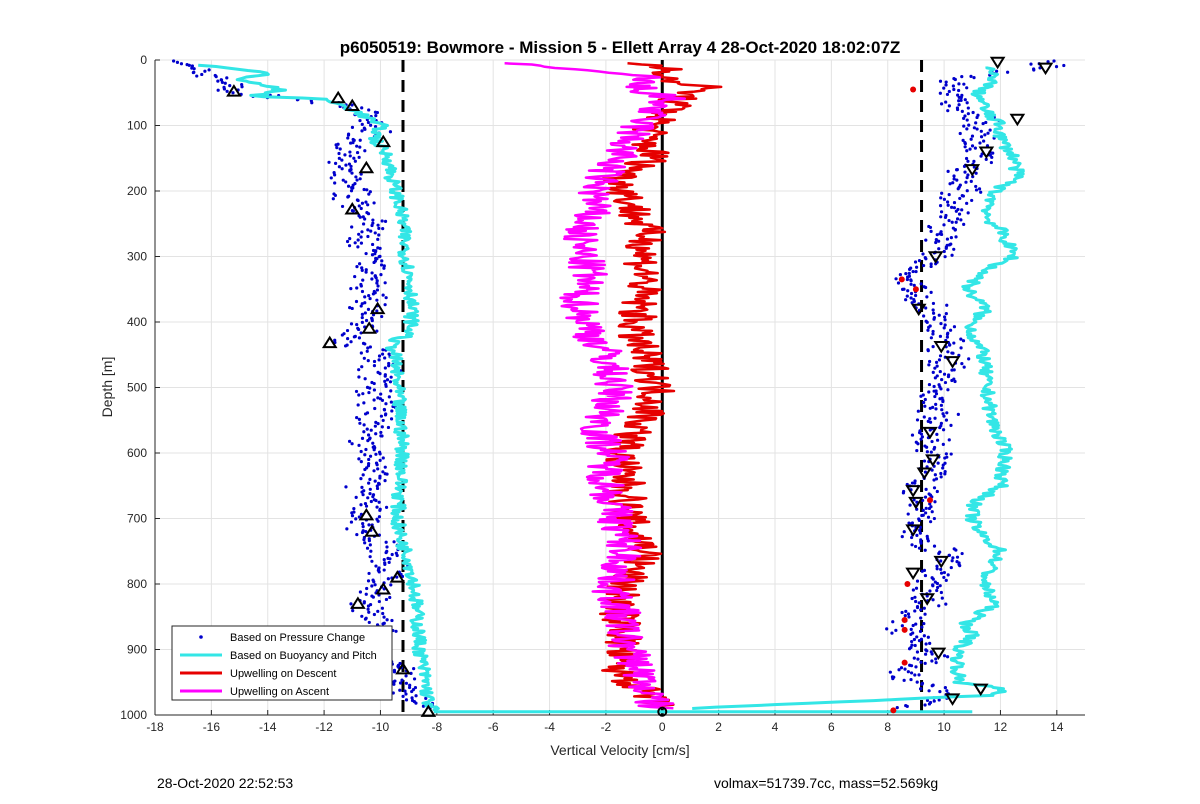  Describe the element at coordinates (137, 388) in the screenshot. I see `y-tick-label: 500` at that location.